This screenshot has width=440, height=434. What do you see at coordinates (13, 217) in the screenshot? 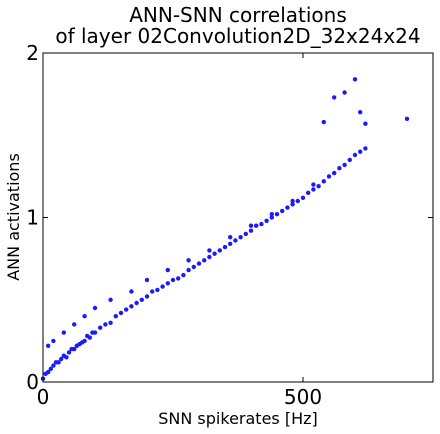
I see `y-axis-label: ANN activations` at bounding box center [13, 217].